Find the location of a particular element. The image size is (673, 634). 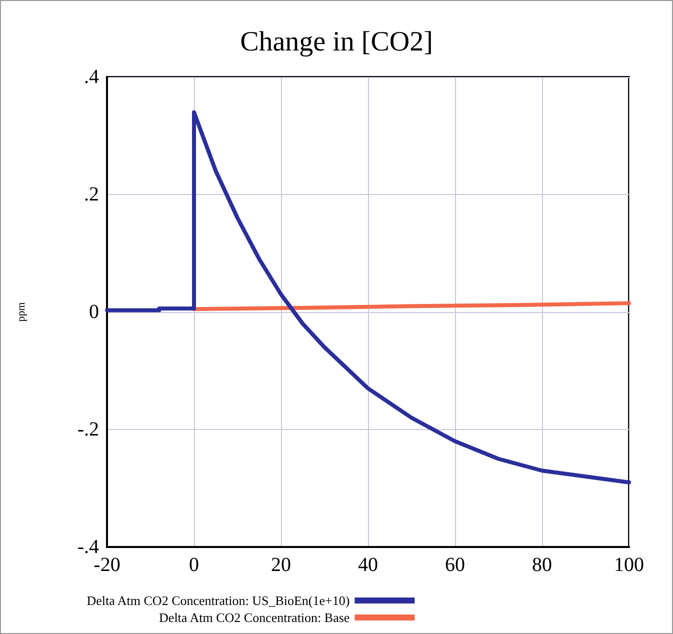

y-tick-label: .4 is located at coordinates (91, 77).